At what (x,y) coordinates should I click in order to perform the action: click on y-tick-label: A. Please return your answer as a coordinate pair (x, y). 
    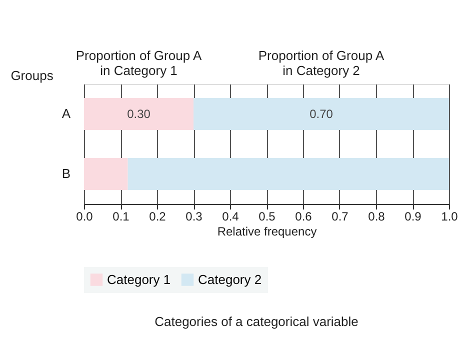
    Looking at the image, I should click on (66, 113).